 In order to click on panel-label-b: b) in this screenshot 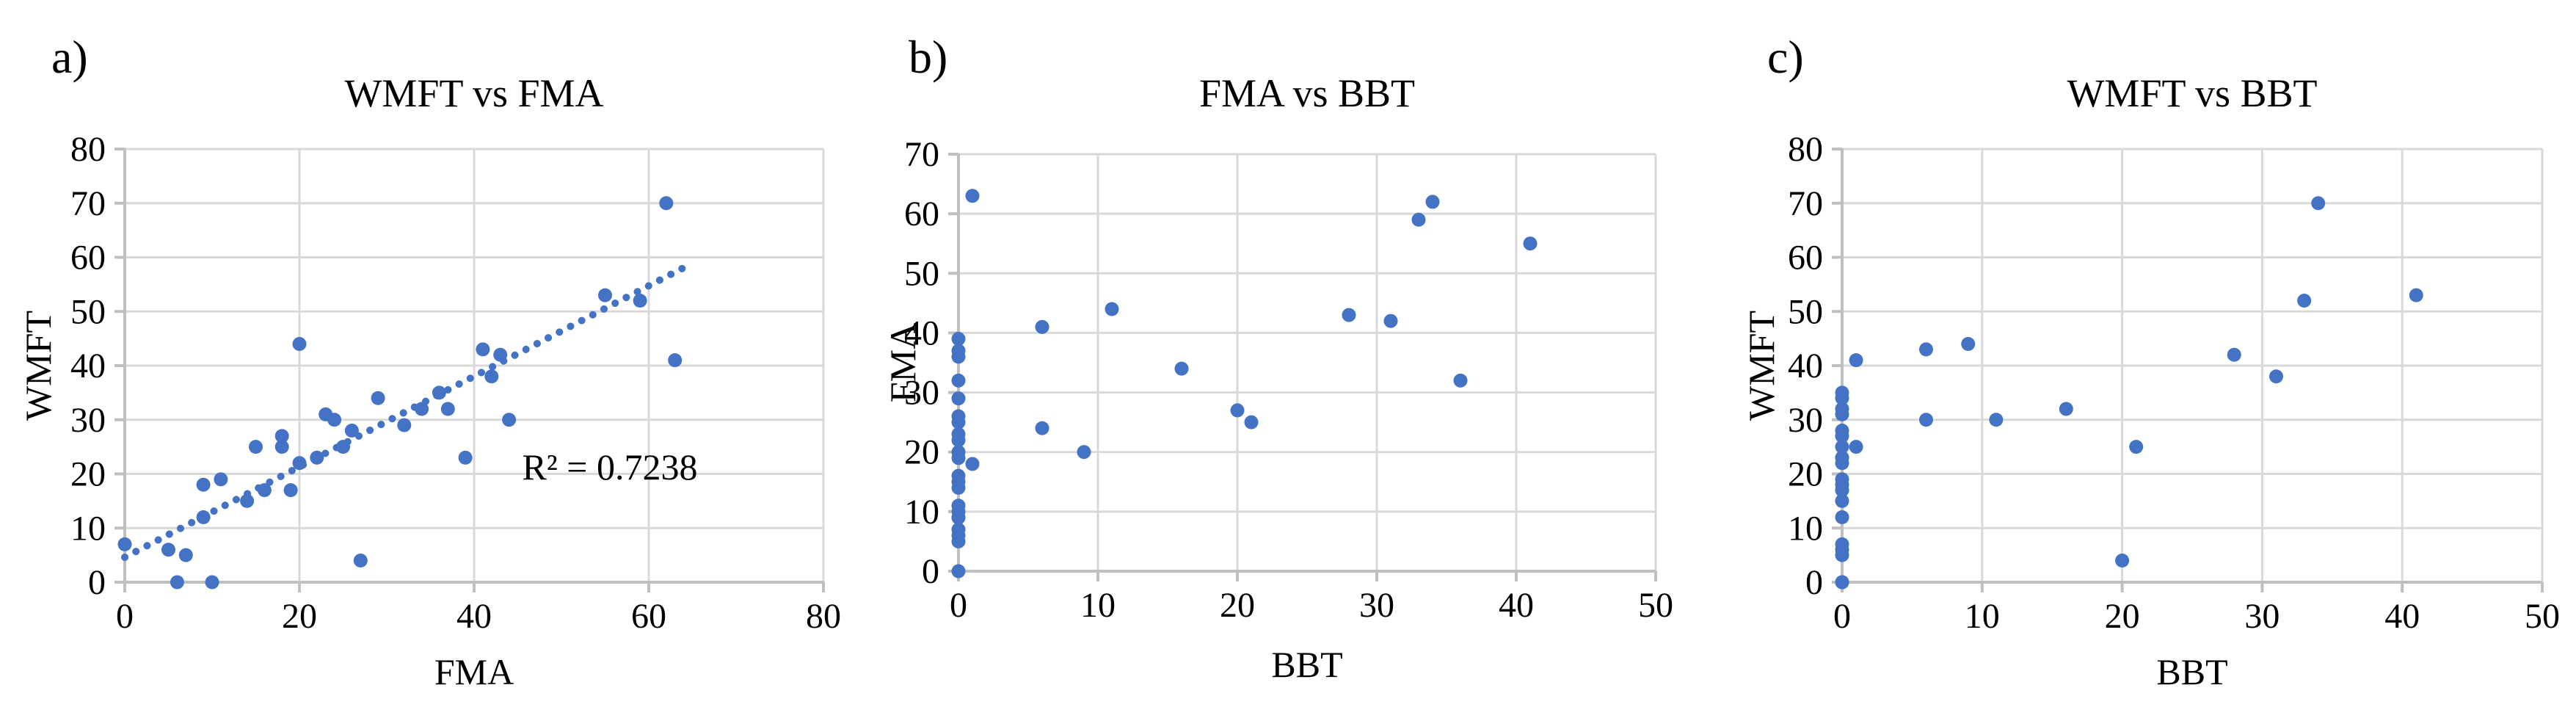, I will do `click(928, 57)`.